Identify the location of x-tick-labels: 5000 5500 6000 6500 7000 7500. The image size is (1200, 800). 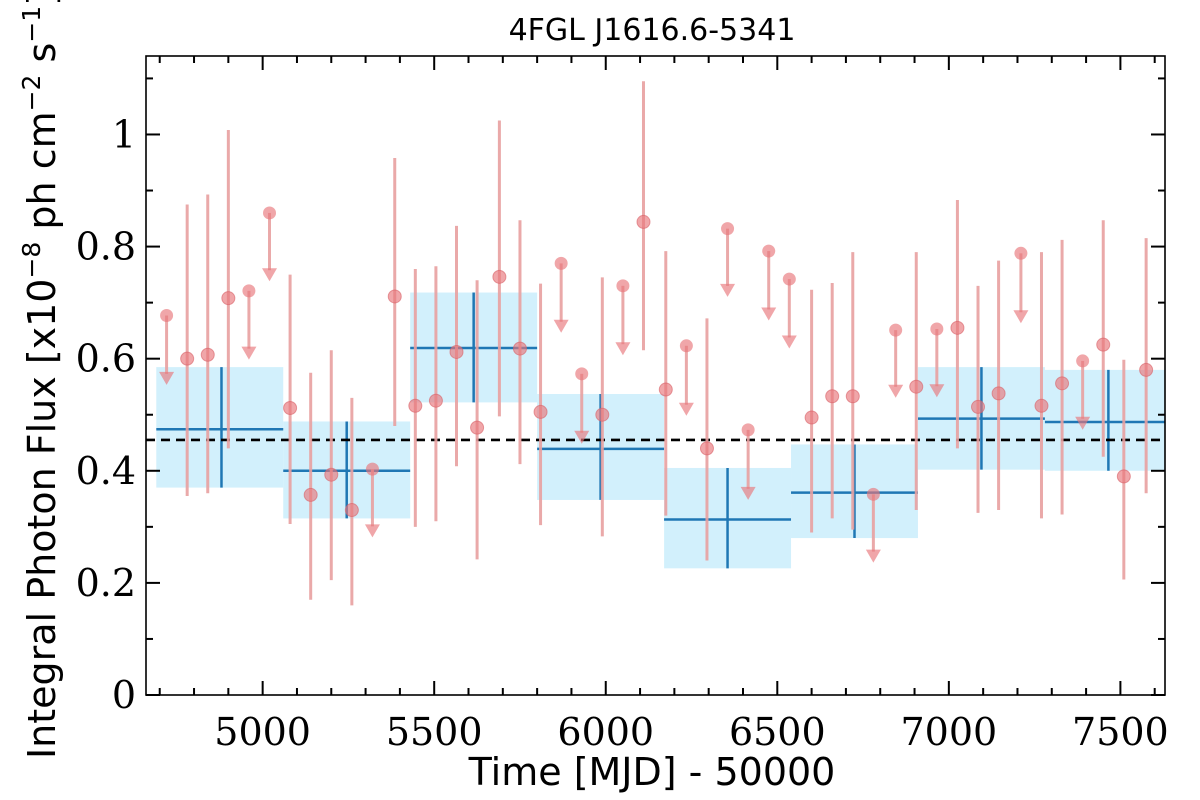
(691, 732).